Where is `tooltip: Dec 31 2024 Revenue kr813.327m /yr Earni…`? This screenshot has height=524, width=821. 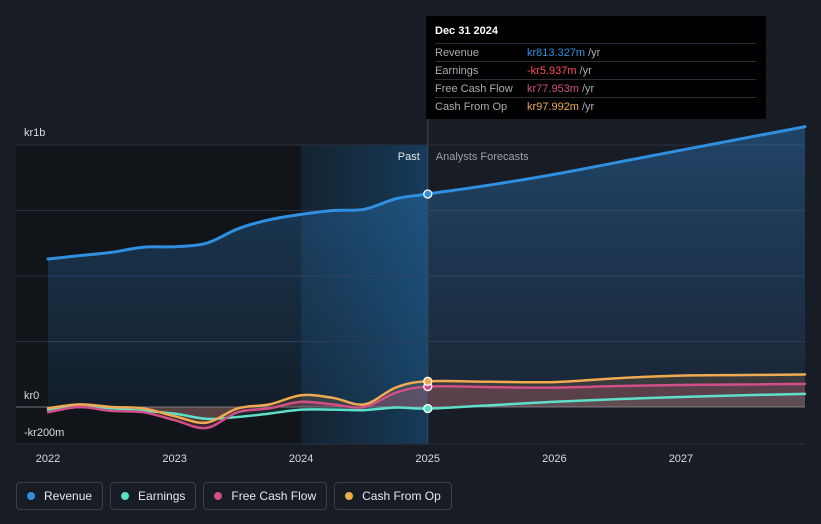
tooltip: Dec 31 2024 Revenue kr813.327m /yr Earni… is located at coordinates (596, 67).